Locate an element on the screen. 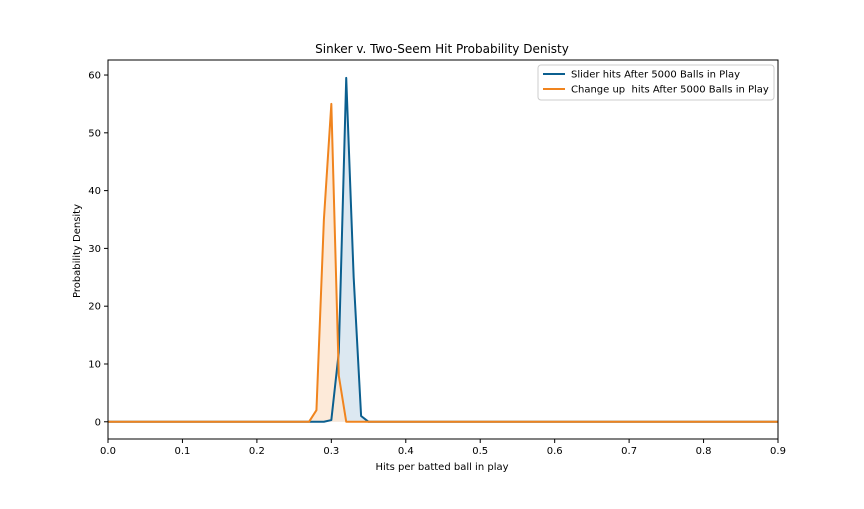  y-tick-label: 40 is located at coordinates (94, 191).